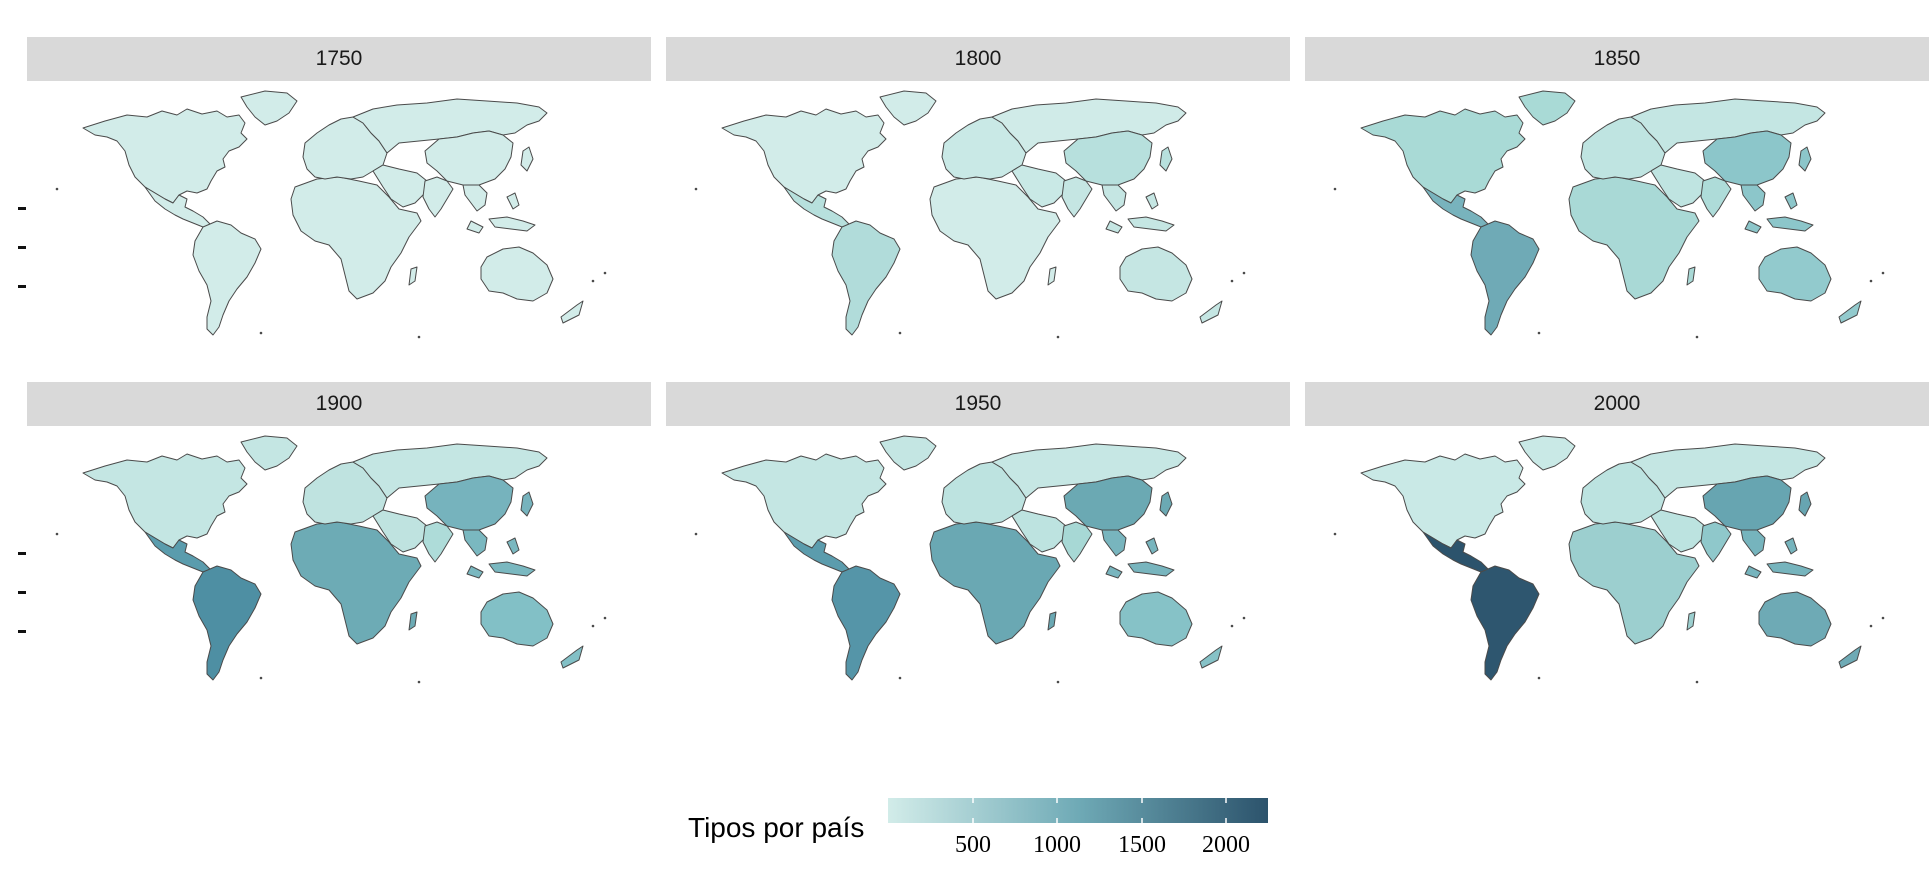 Image resolution: width=1930 pixels, height=896 pixels. I want to click on facet-panel-1950: 1950, so click(978, 543).